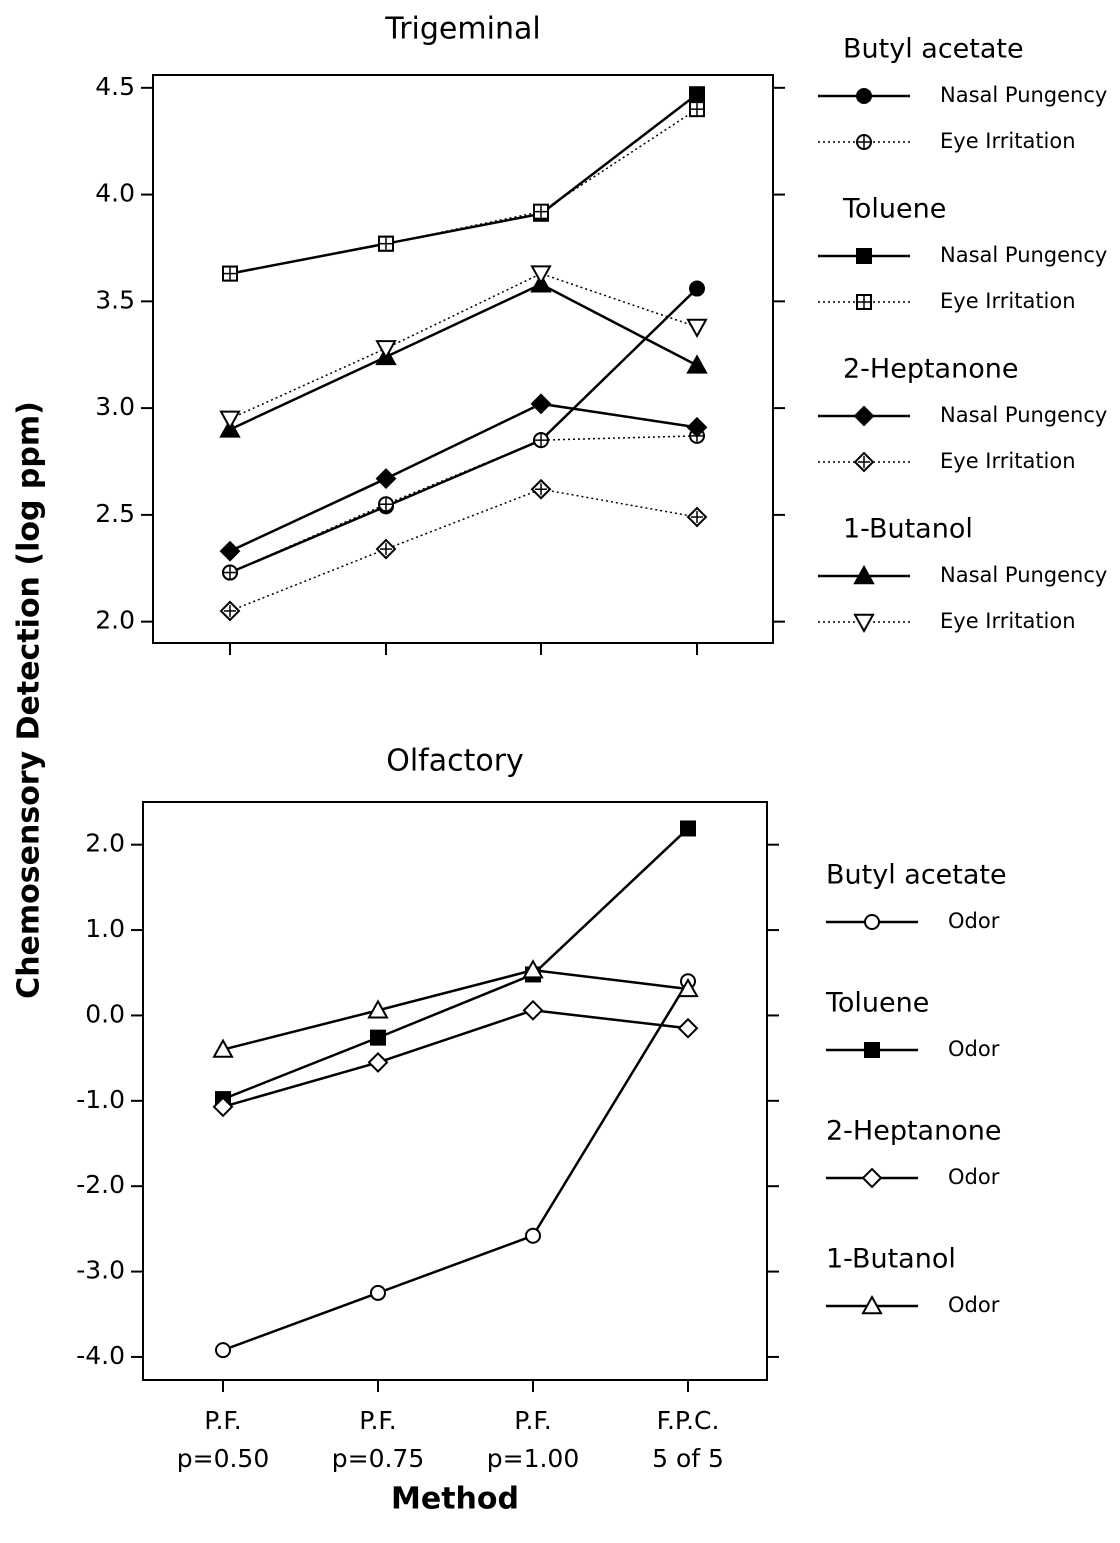 The width and height of the screenshot is (1120, 1543). Describe the element at coordinates (100, 1270) in the screenshot. I see `y-tick-label: -3.0` at that location.